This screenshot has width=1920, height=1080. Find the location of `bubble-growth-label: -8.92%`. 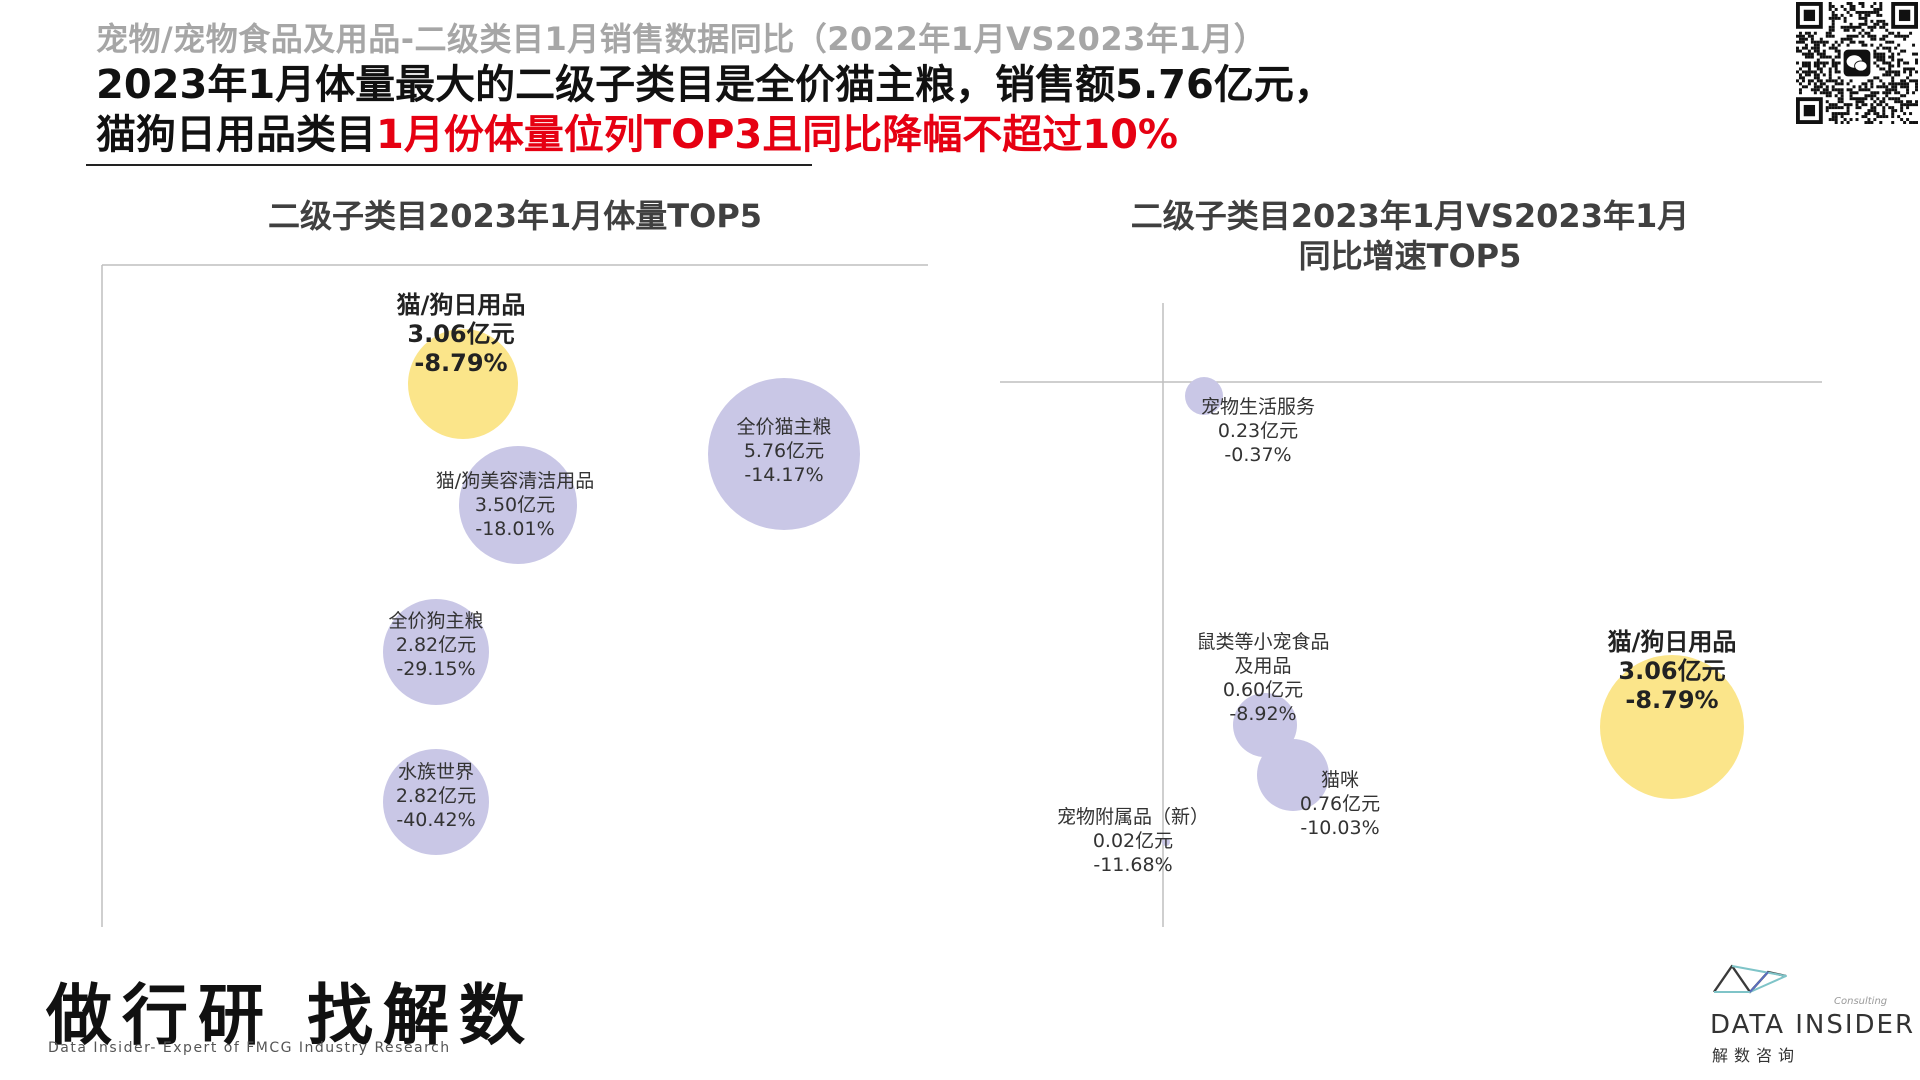

bubble-growth-label: -8.92% is located at coordinates (1262, 714).